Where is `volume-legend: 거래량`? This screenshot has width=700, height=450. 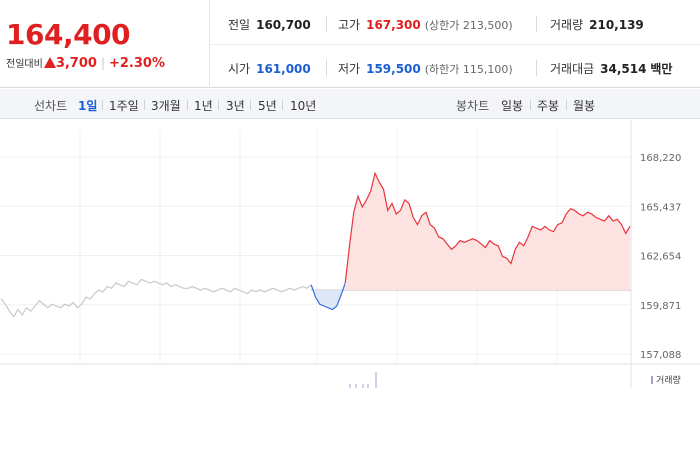
volume-legend: 거래량 is located at coordinates (666, 379).